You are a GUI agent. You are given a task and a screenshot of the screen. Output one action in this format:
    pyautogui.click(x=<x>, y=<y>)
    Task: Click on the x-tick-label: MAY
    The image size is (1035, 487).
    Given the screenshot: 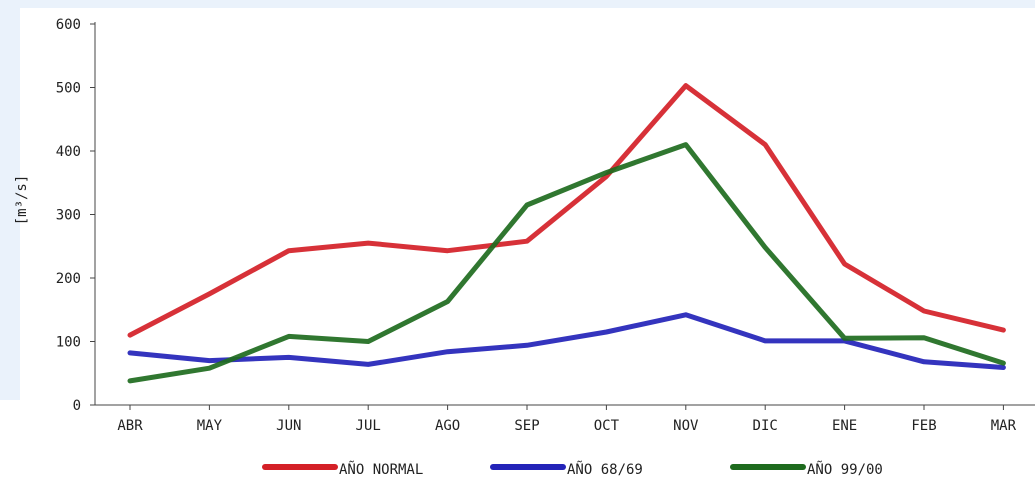 What is the action you would take?
    pyautogui.click(x=210, y=426)
    